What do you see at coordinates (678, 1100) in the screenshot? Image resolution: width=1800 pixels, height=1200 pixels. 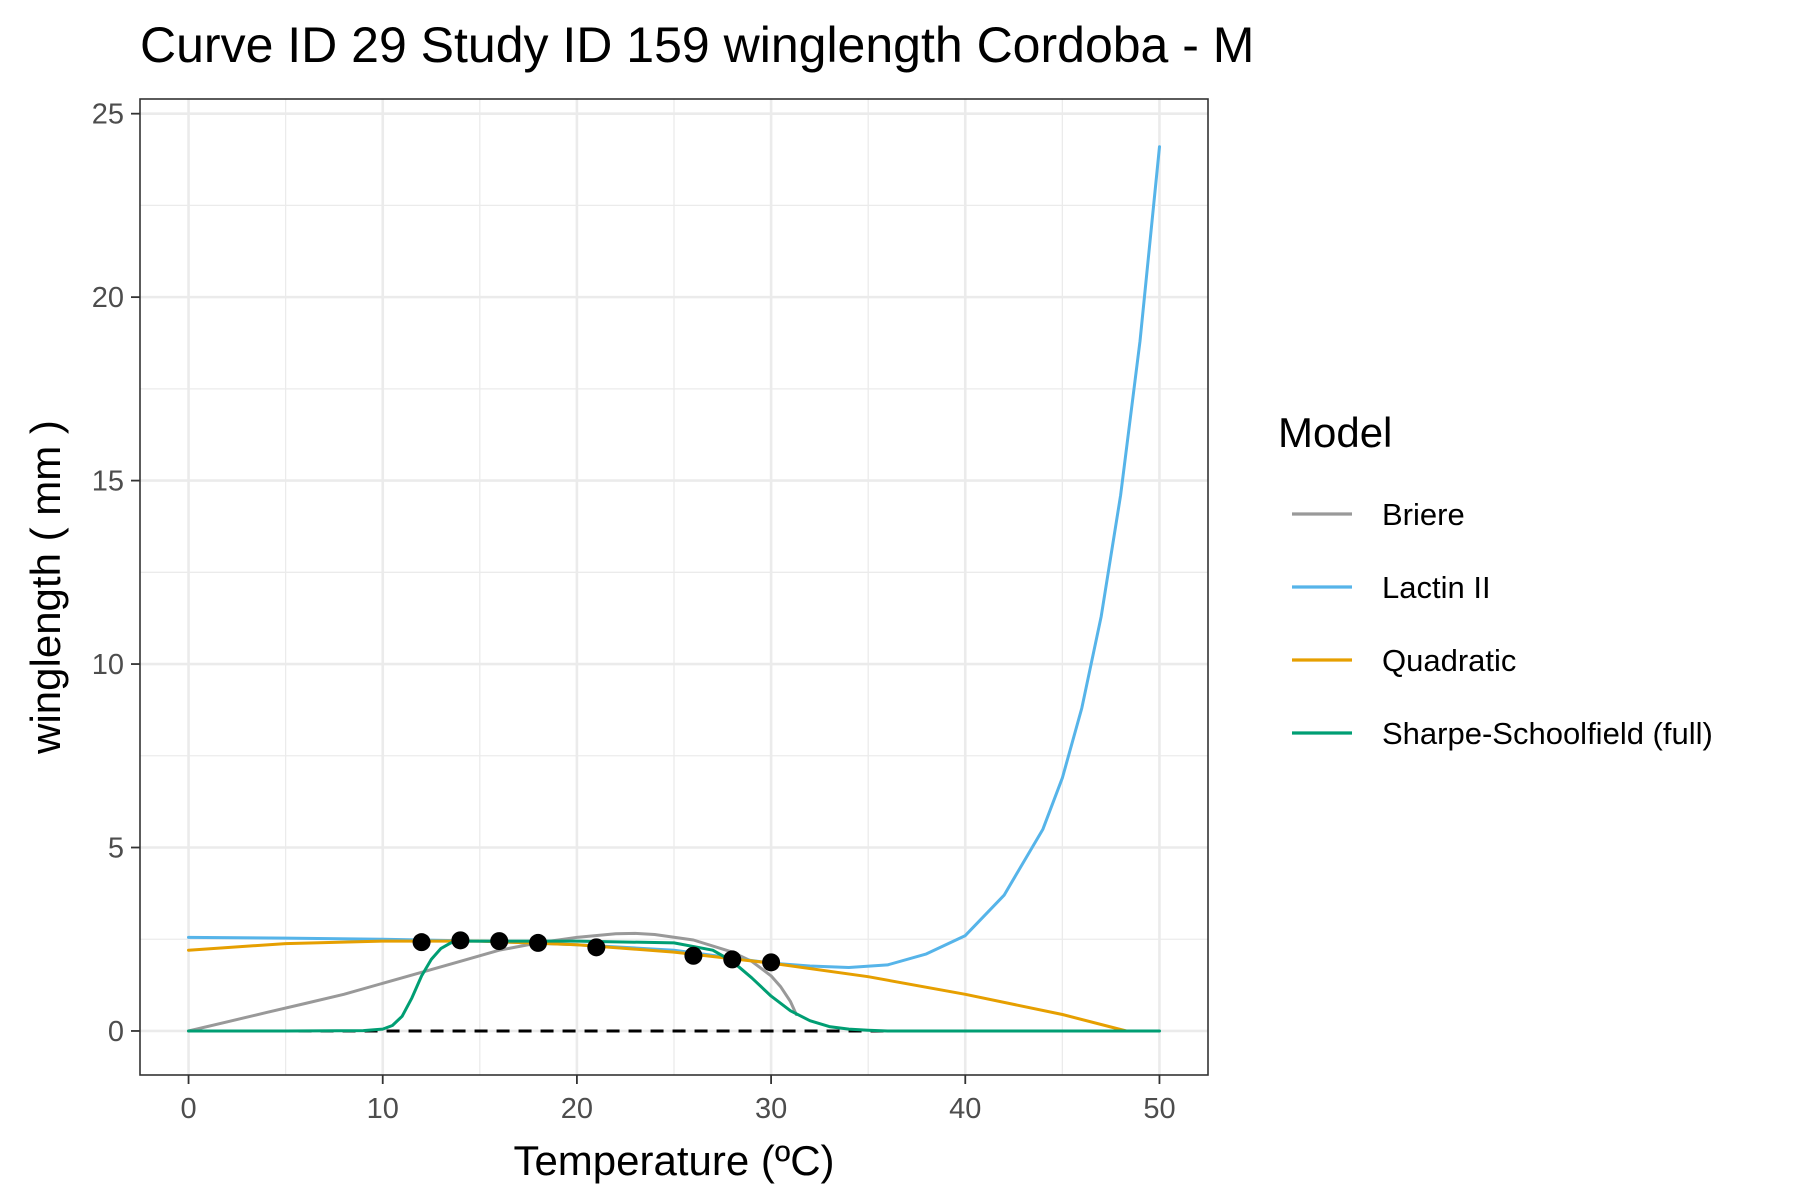 I see `x-axis: 0 10 20 30 40 50` at bounding box center [678, 1100].